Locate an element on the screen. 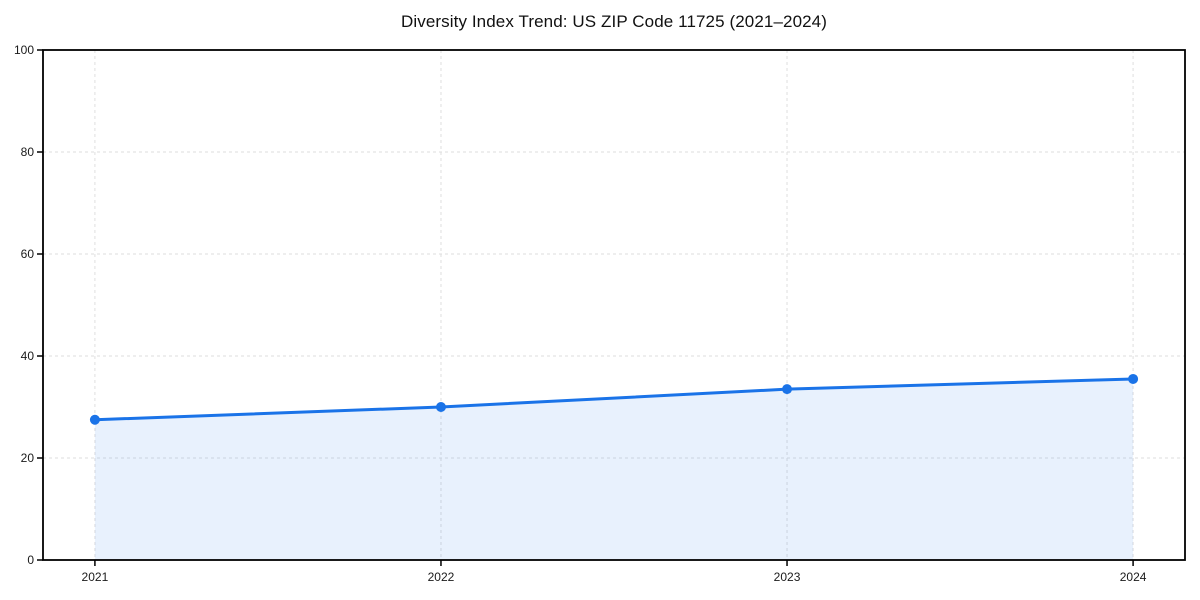  data-points is located at coordinates (614, 399).